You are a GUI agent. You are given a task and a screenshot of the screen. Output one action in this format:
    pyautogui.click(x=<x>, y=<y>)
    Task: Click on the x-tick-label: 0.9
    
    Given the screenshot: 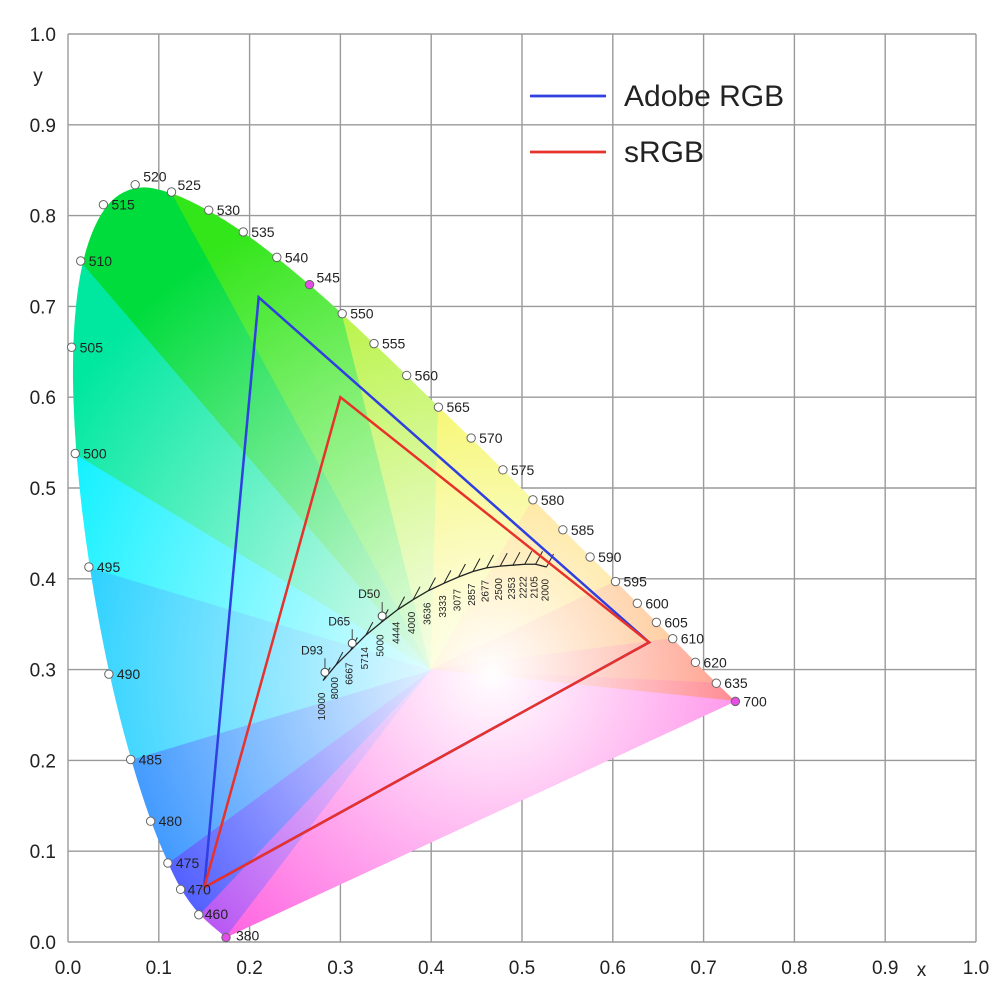 What is the action you would take?
    pyautogui.click(x=885, y=968)
    